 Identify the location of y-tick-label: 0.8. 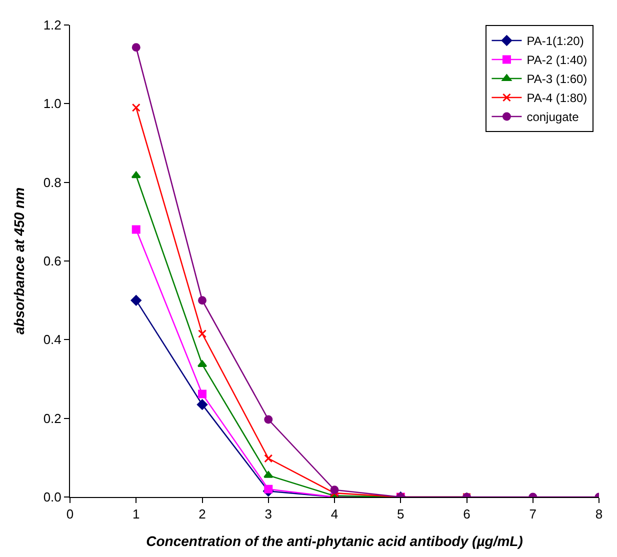
(52, 182).